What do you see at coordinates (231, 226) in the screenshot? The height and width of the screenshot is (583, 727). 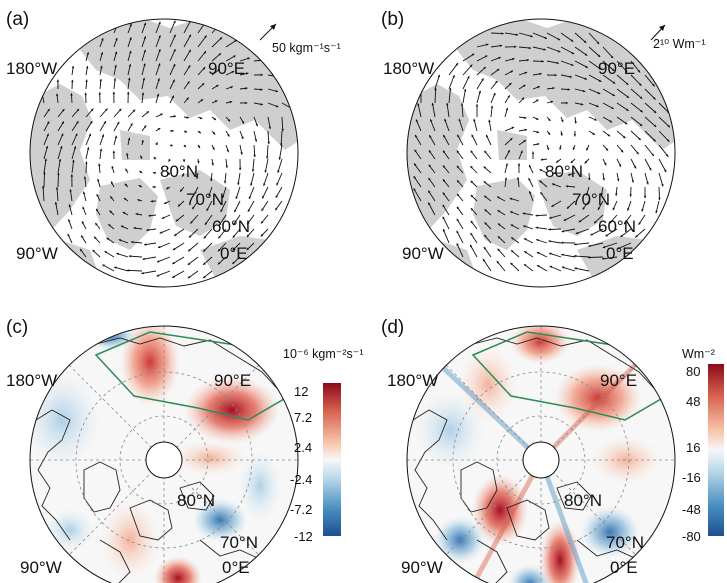 I see `panel-a-lat-60n: 60°N` at bounding box center [231, 226].